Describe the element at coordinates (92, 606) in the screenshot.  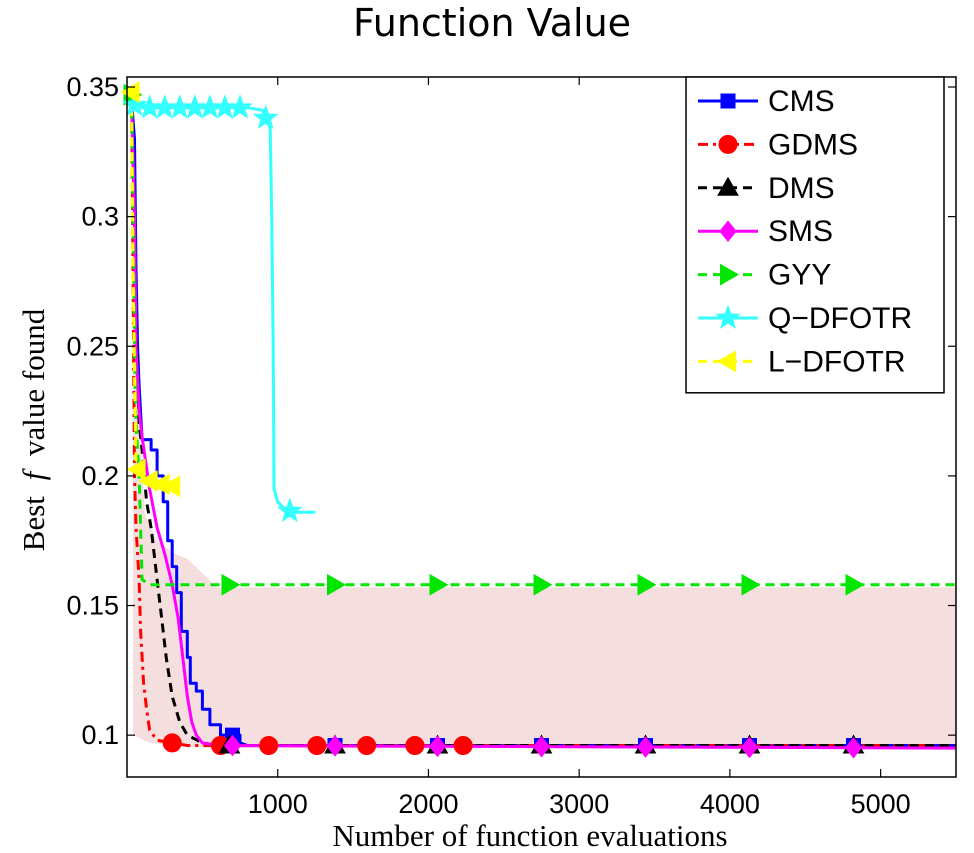
I see `y-tick-label: 0.15` at that location.